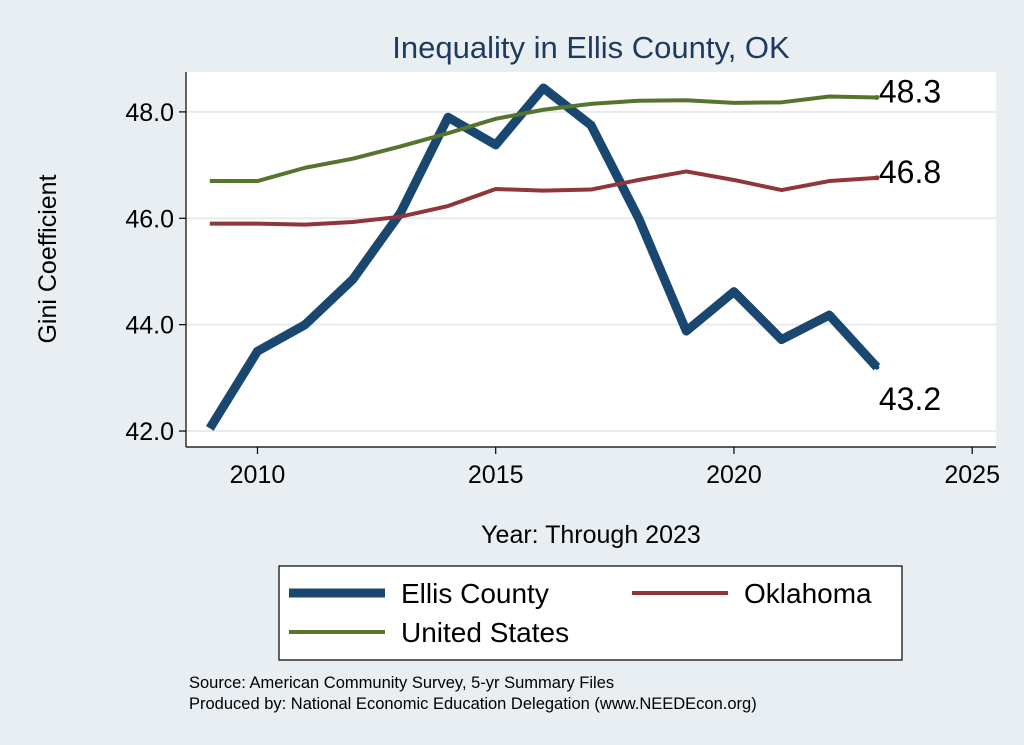  What do you see at coordinates (591, 47) in the screenshot?
I see `chart-title: Inequality in Ellis County, OK` at bounding box center [591, 47].